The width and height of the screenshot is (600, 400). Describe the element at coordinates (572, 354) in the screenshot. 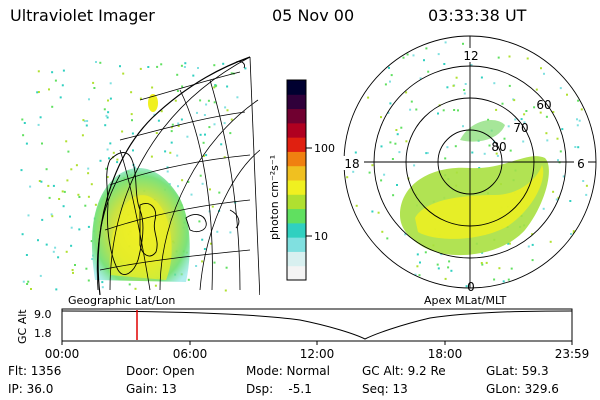

I see `timeline-xtick-2359: 23:59` at that location.